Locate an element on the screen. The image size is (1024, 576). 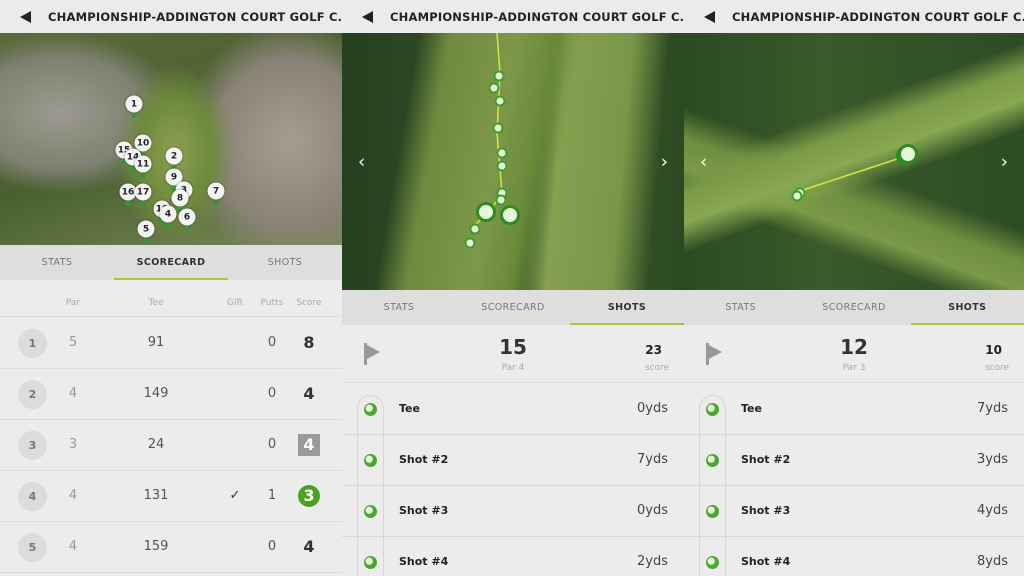
scorecard-row: 1 5 91 0 8 is located at coordinates (171, 343).